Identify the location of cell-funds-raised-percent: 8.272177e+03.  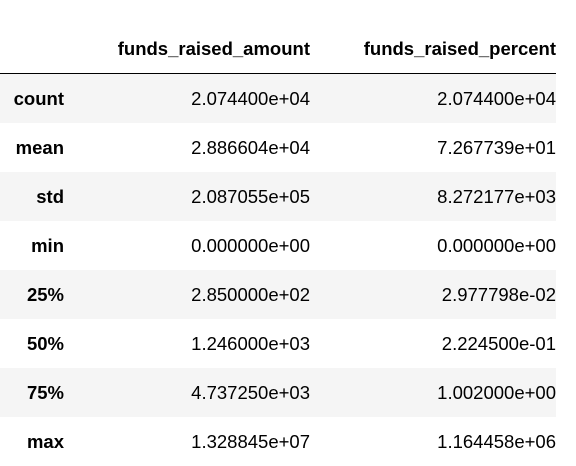
(433, 196).